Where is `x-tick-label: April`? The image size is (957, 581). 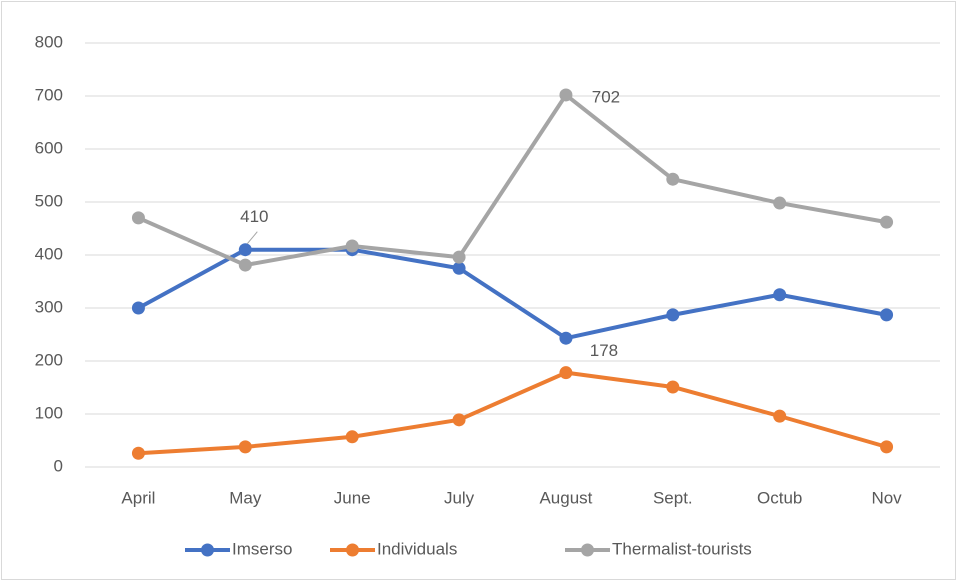
x-tick-label: April is located at coordinates (138, 497).